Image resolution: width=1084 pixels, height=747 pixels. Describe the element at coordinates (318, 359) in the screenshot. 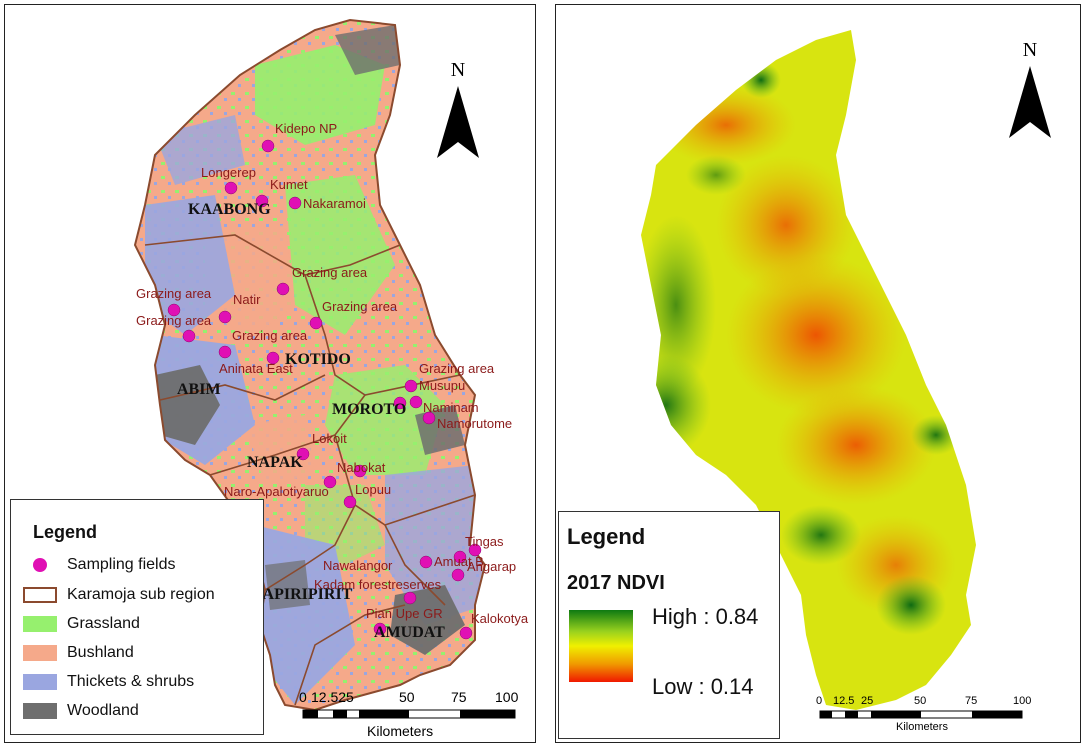

I see `district-label: KOTIDO` at that location.